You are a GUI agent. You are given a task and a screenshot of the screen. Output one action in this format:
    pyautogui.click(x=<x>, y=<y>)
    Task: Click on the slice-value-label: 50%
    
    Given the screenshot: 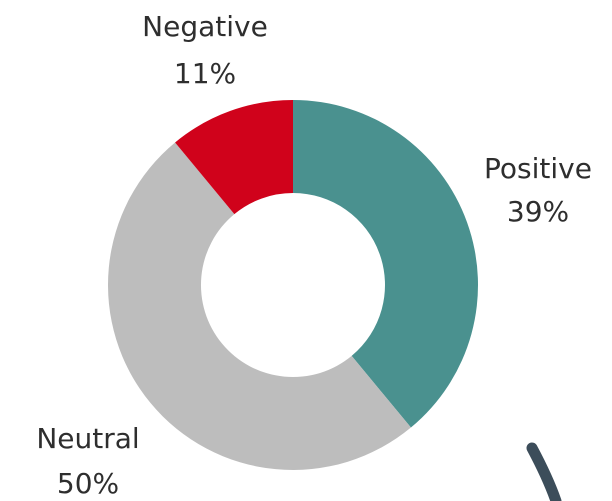 What is the action you would take?
    pyautogui.click(x=88, y=483)
    